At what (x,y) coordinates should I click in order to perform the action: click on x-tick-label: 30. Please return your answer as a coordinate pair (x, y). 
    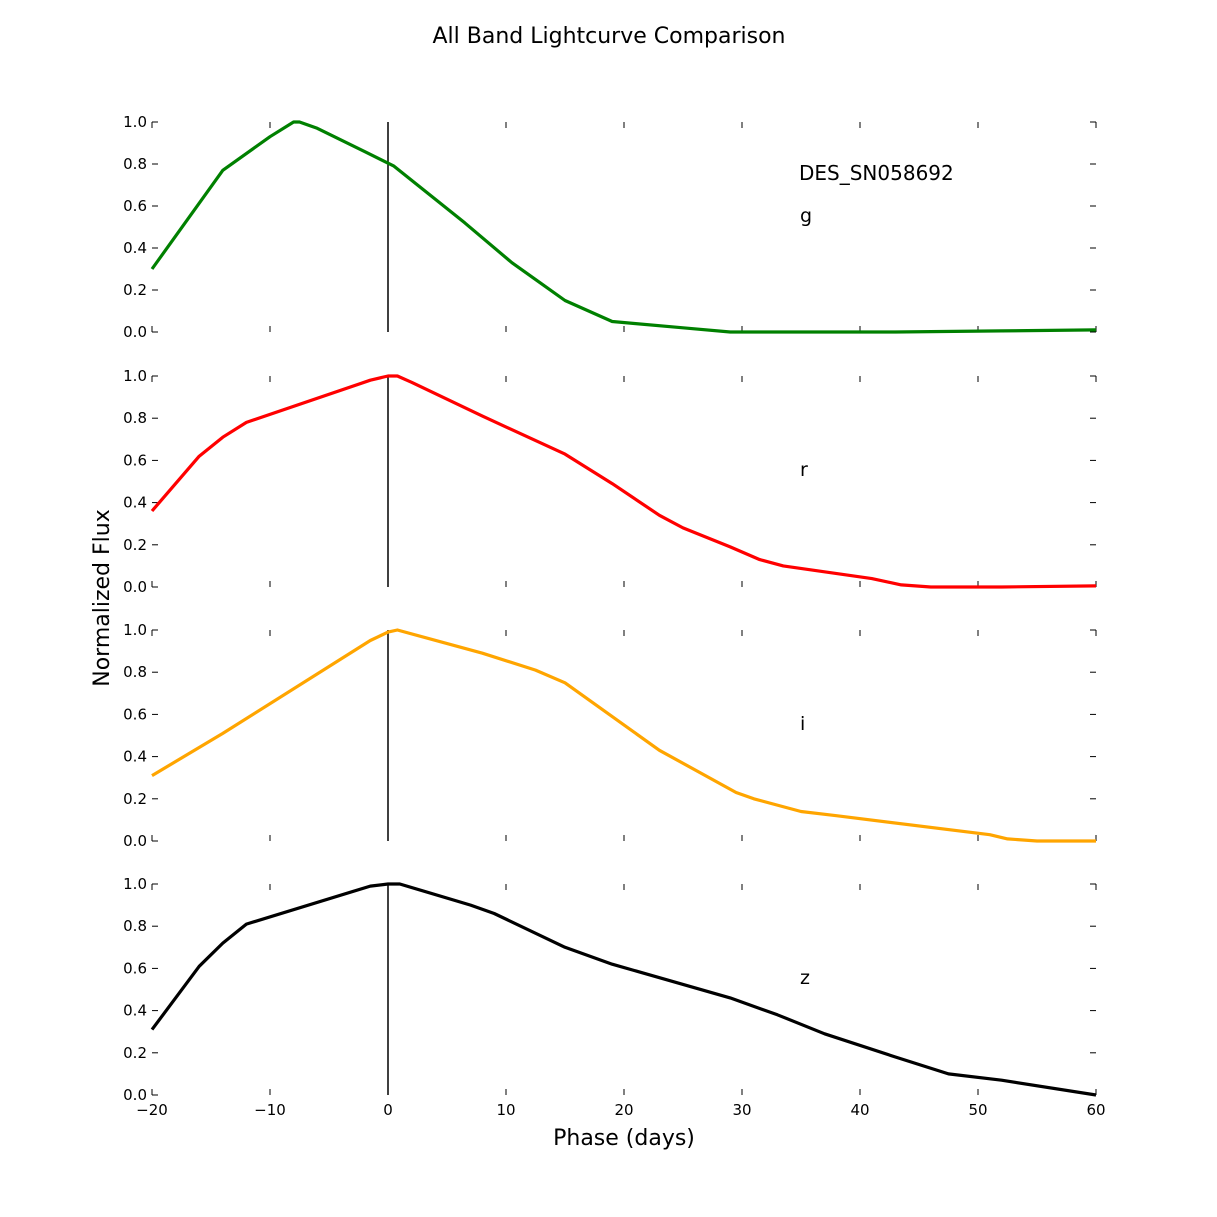
    Looking at the image, I should click on (741, 1110).